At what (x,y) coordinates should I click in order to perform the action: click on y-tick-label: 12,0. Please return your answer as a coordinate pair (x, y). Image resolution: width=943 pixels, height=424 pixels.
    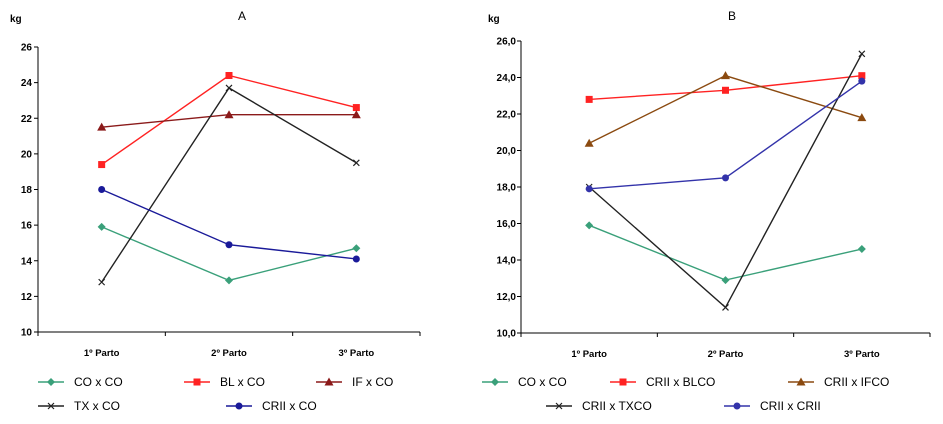
    Looking at the image, I should click on (507, 297).